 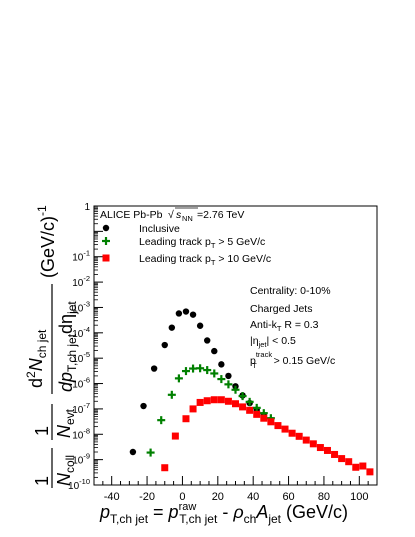 I want to click on energy-sub: NN, so click(x=187, y=218).